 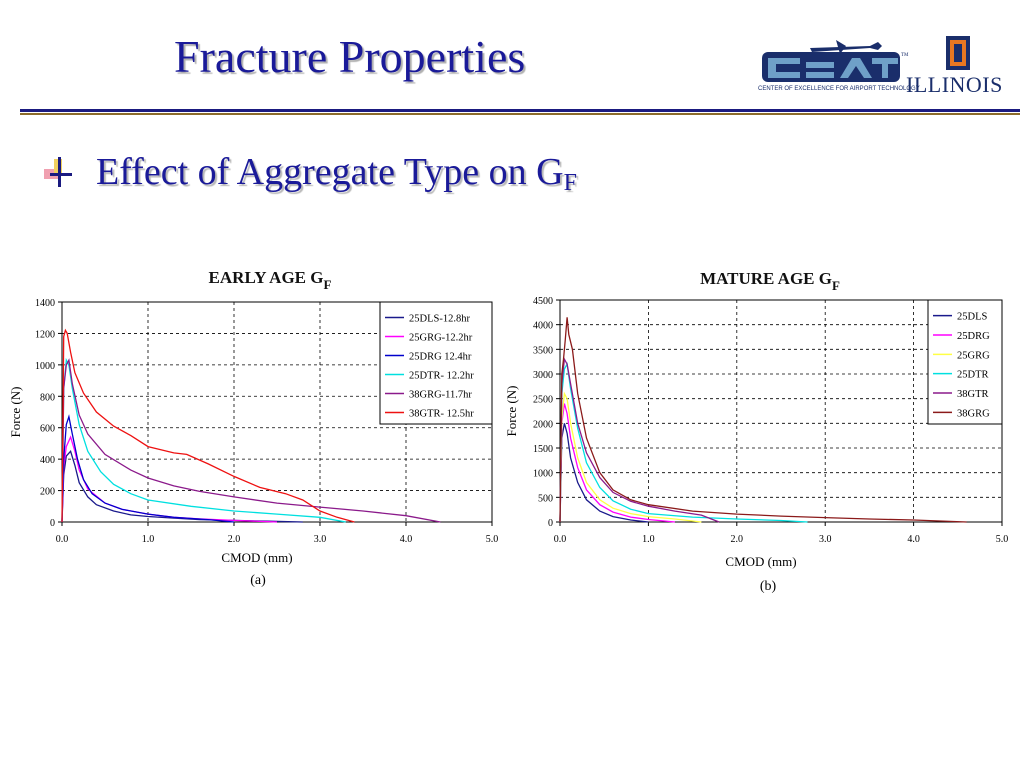 I want to click on legend-label: 38GRG, so click(x=973, y=413).